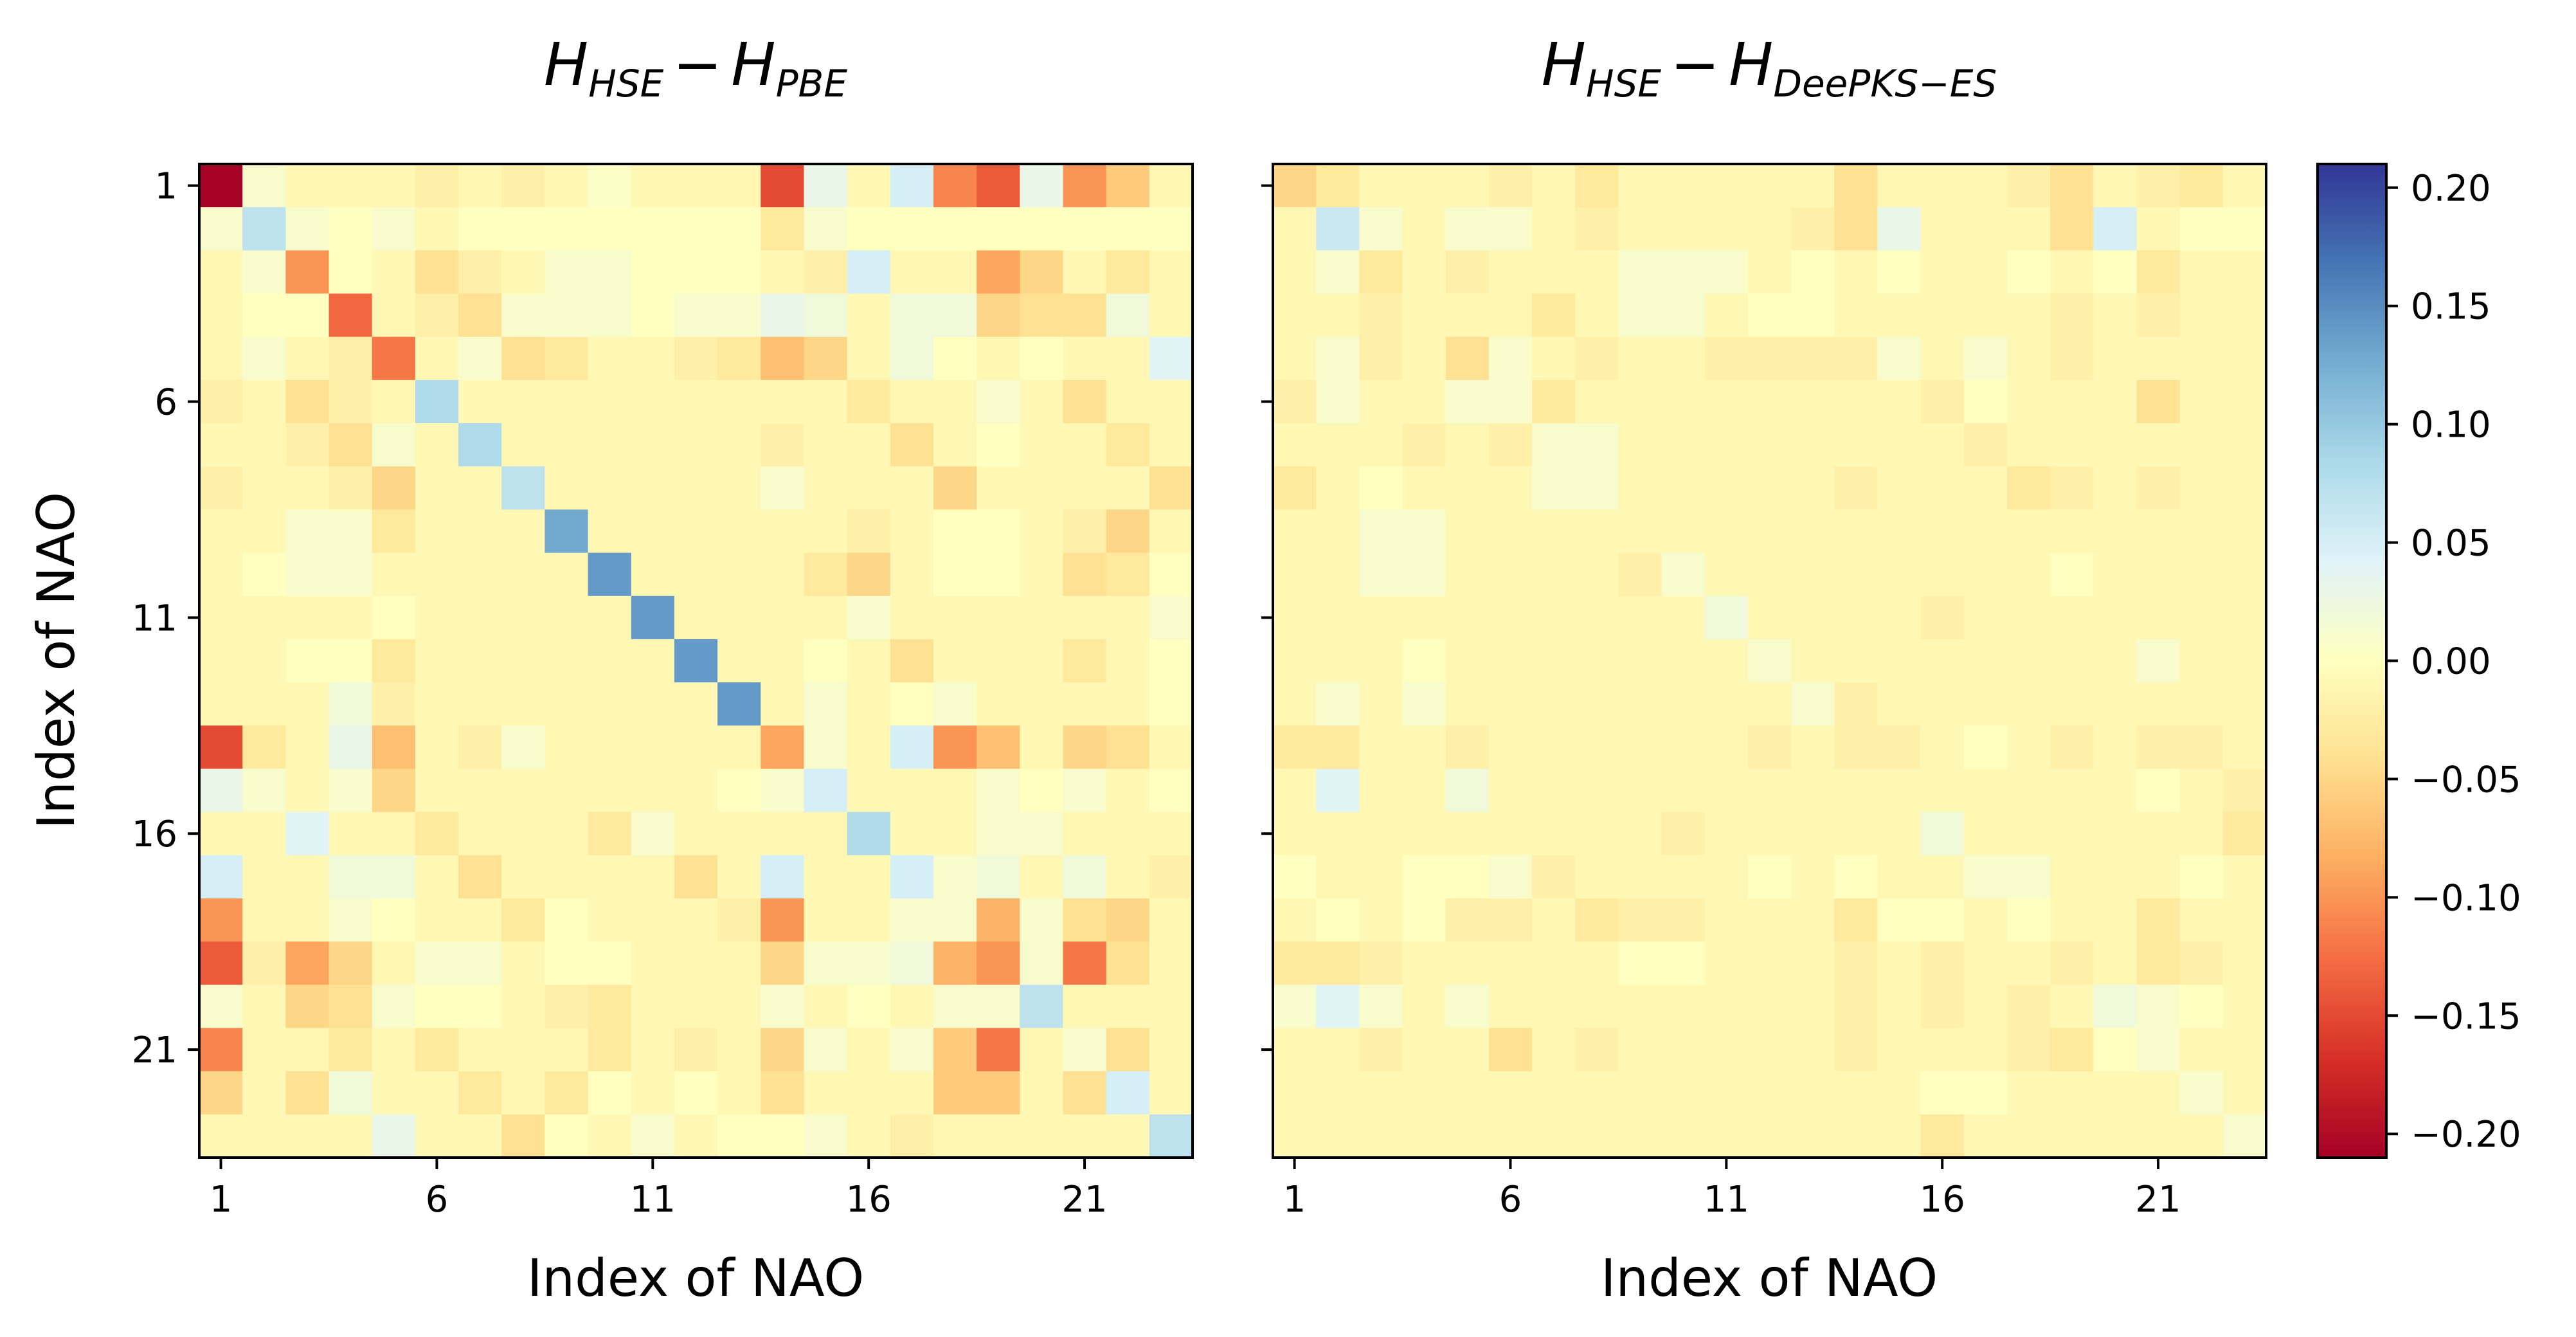 The height and width of the screenshot is (1337, 2576). I want to click on x-tick-label: 6, so click(1510, 1200).